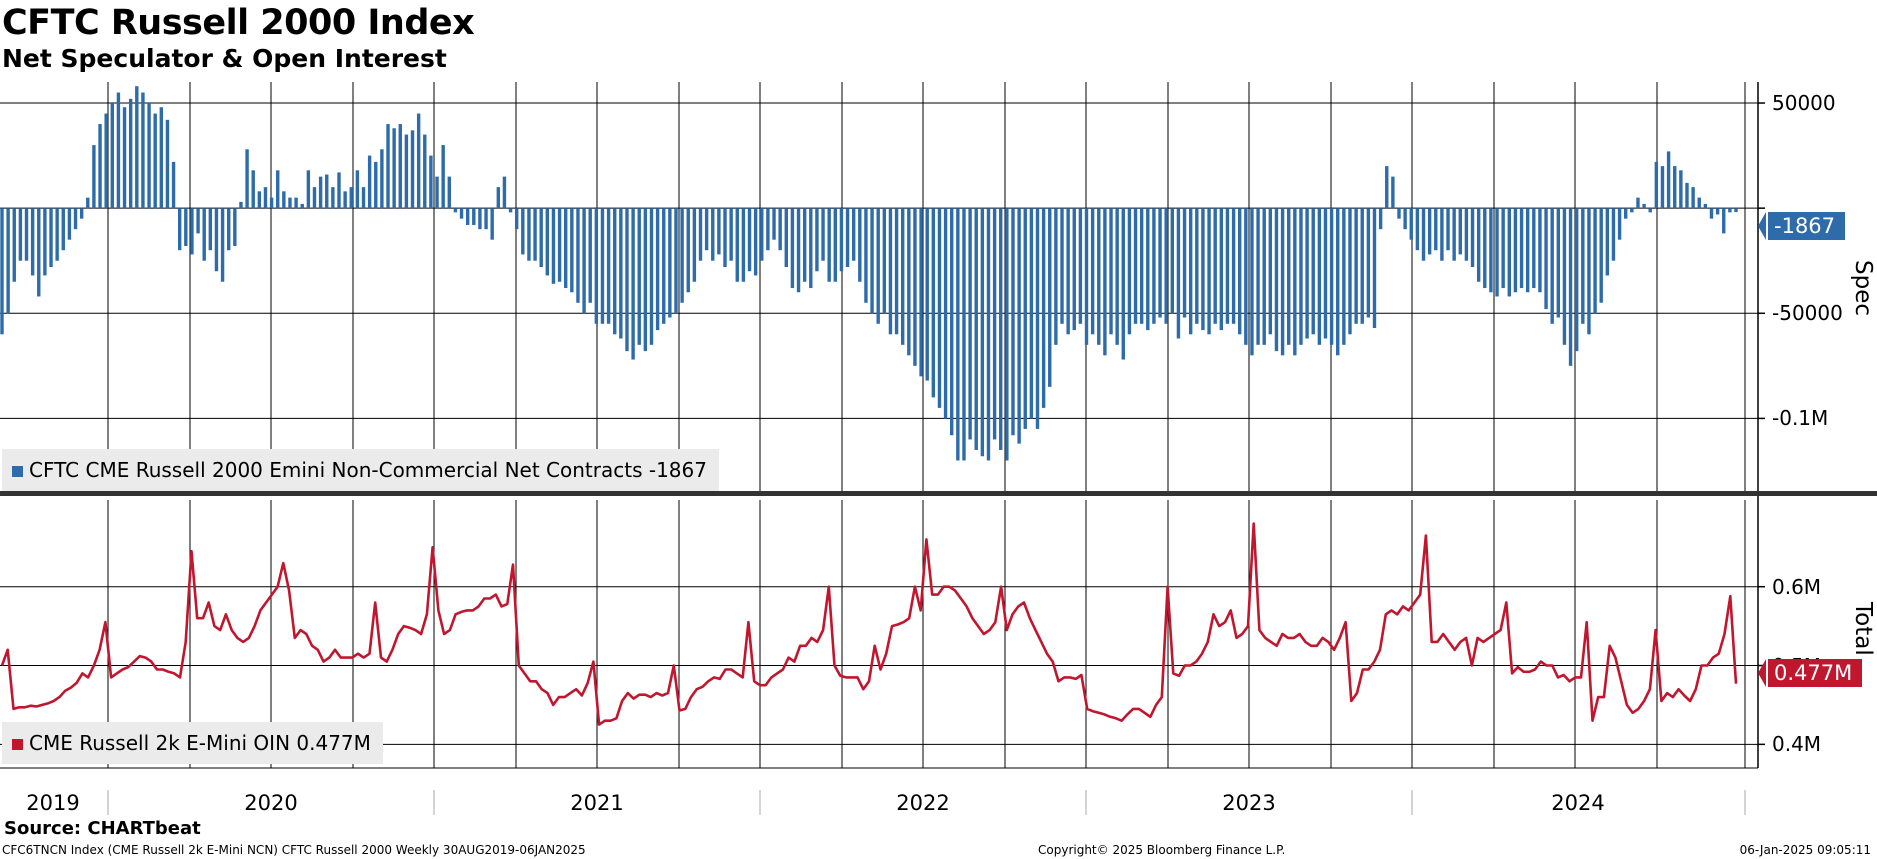  Describe the element at coordinates (1804, 103) in the screenshot. I see `spec-y-tick-label: 50000` at that location.